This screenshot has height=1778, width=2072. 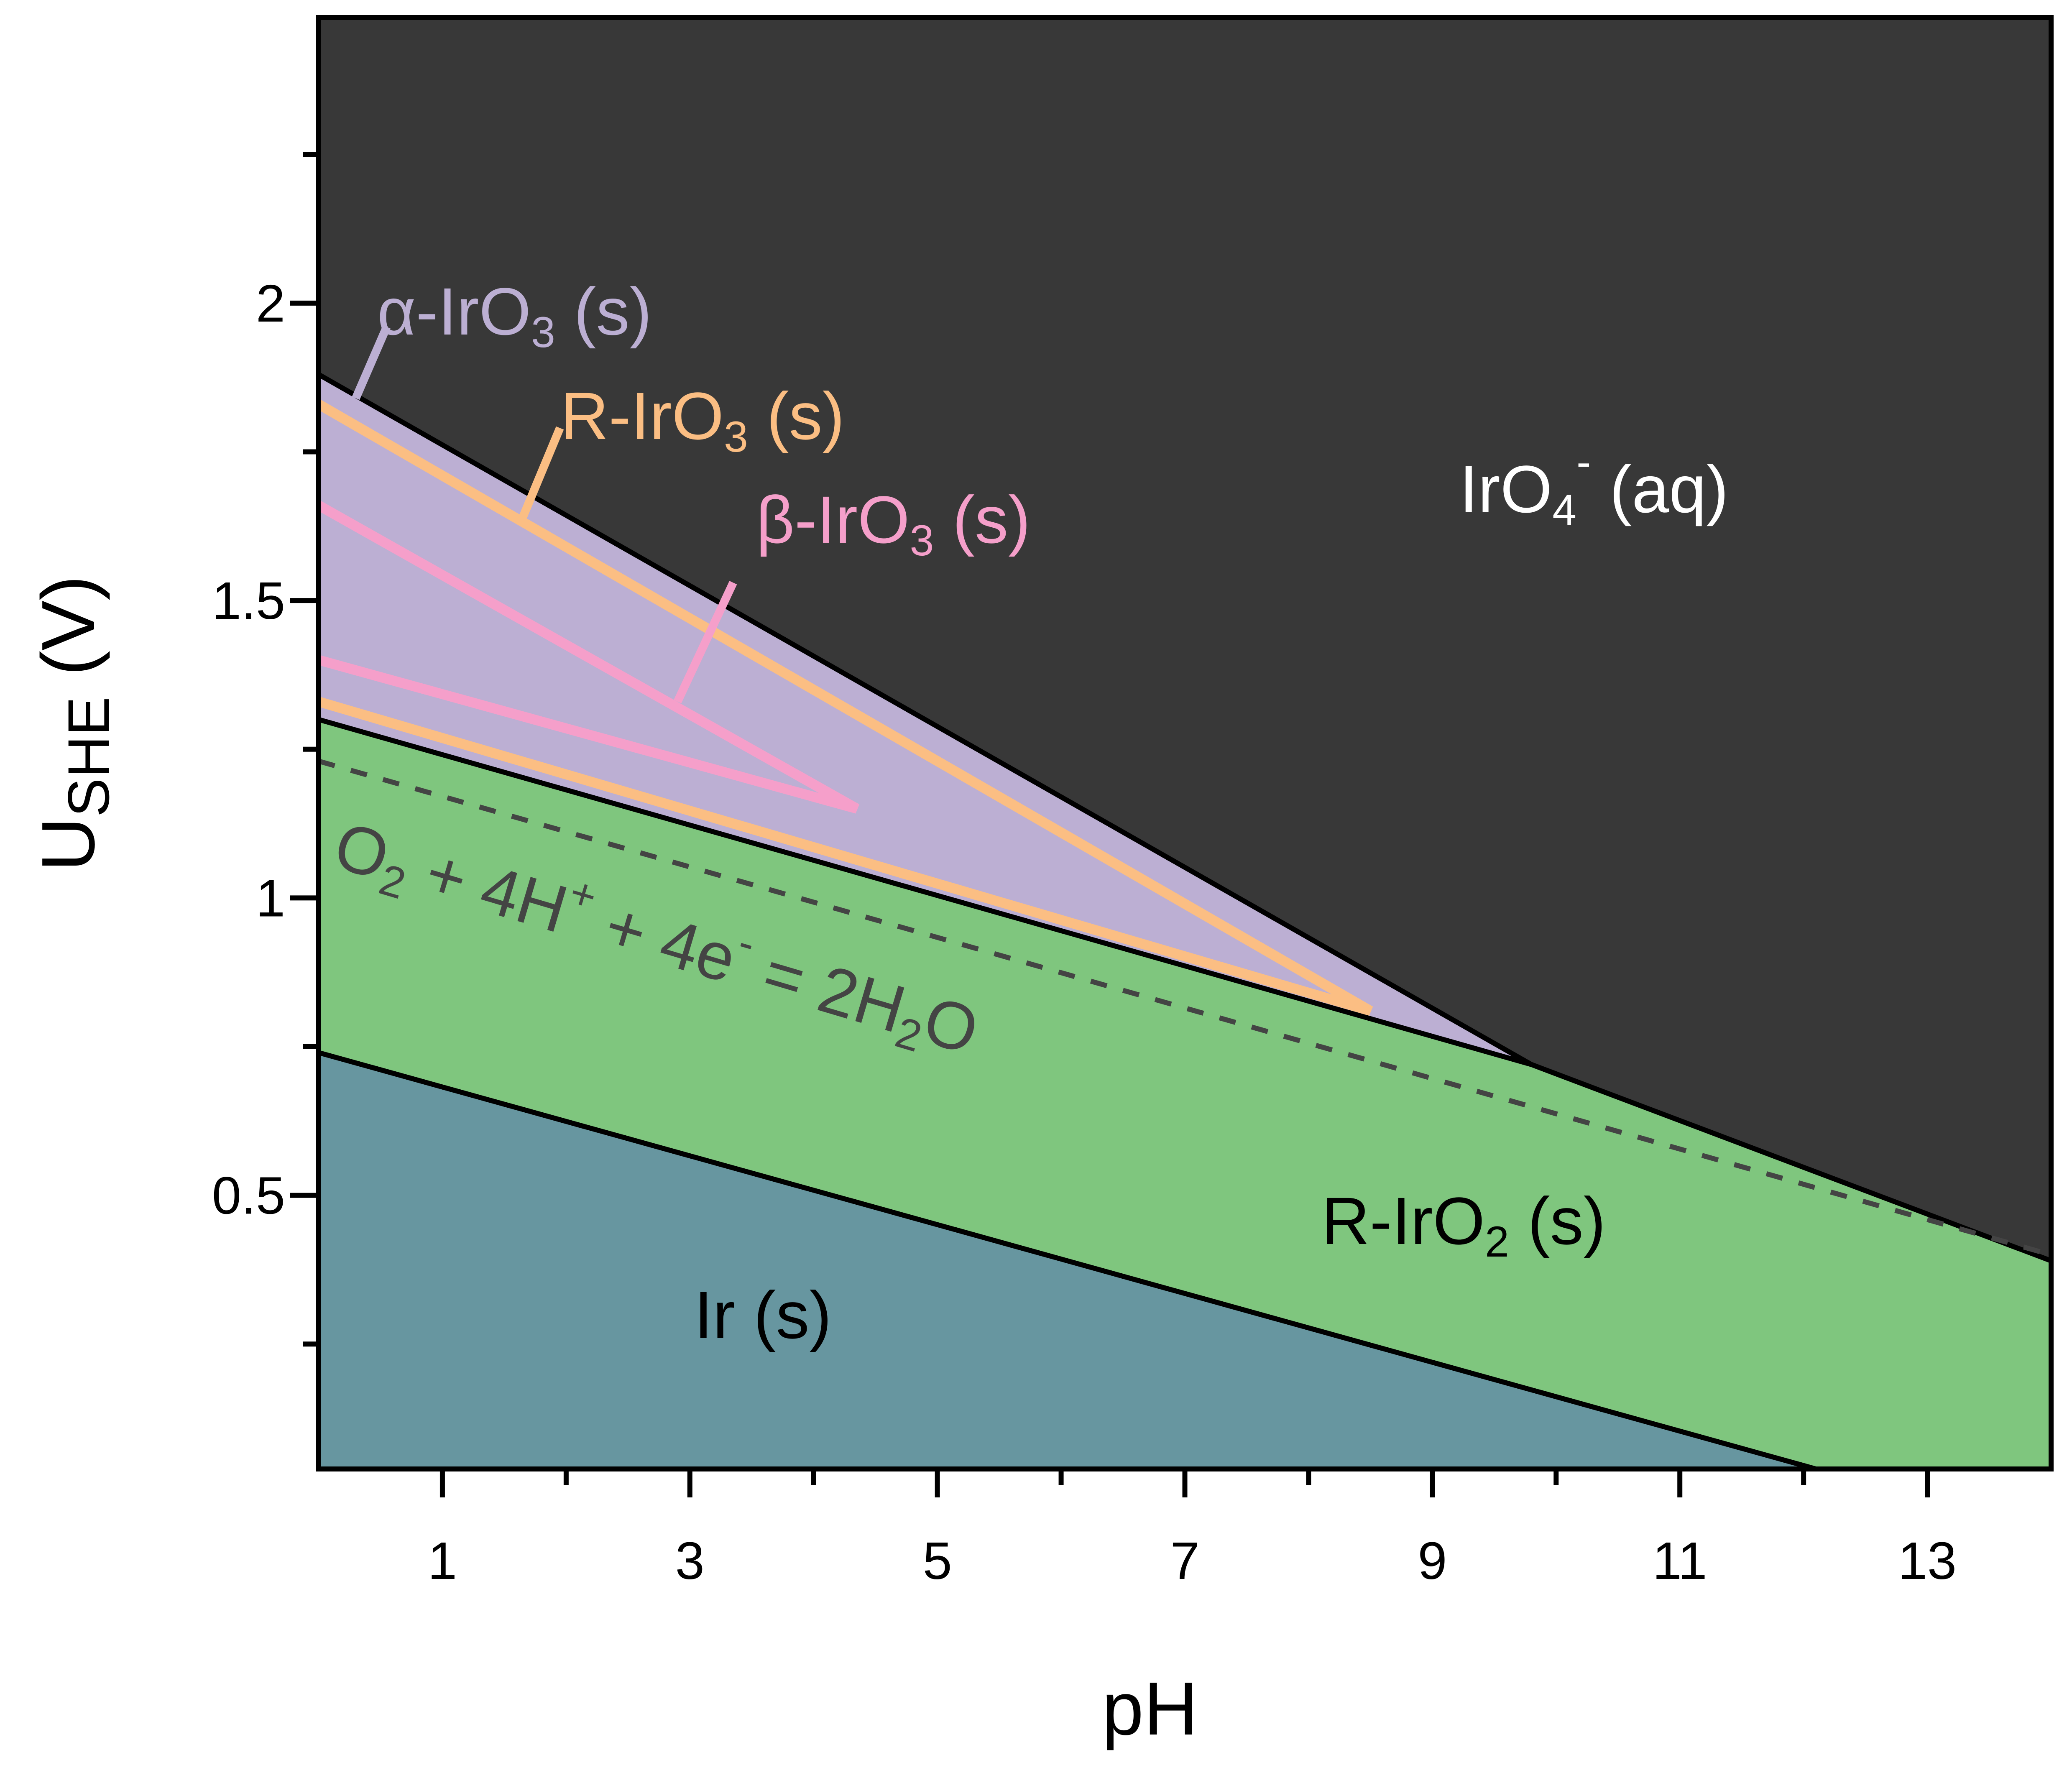 I want to click on y-tick-label: 1, so click(x=270, y=898).